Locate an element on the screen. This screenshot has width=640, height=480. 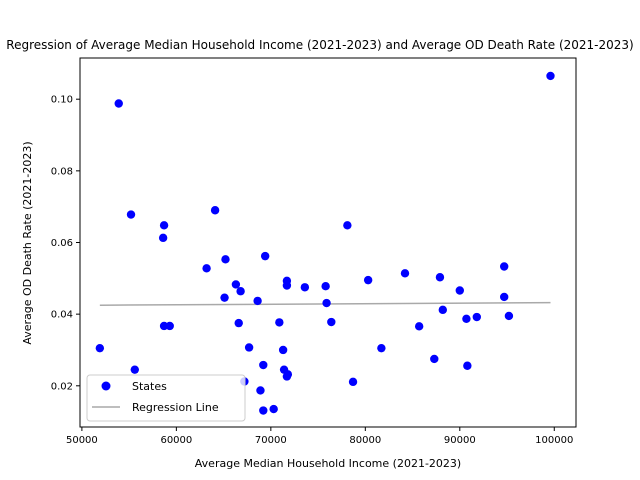
legend-states-label: States is located at coordinates (149, 386).